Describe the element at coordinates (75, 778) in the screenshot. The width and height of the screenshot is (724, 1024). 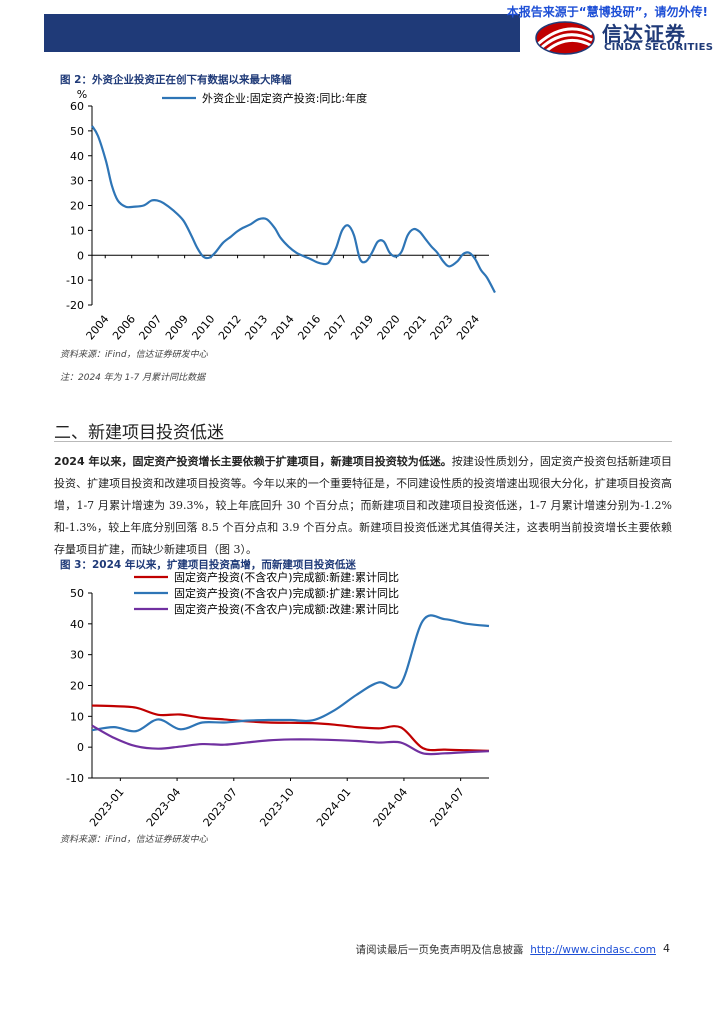
I see `fig3-y-tick-label: -10` at that location.